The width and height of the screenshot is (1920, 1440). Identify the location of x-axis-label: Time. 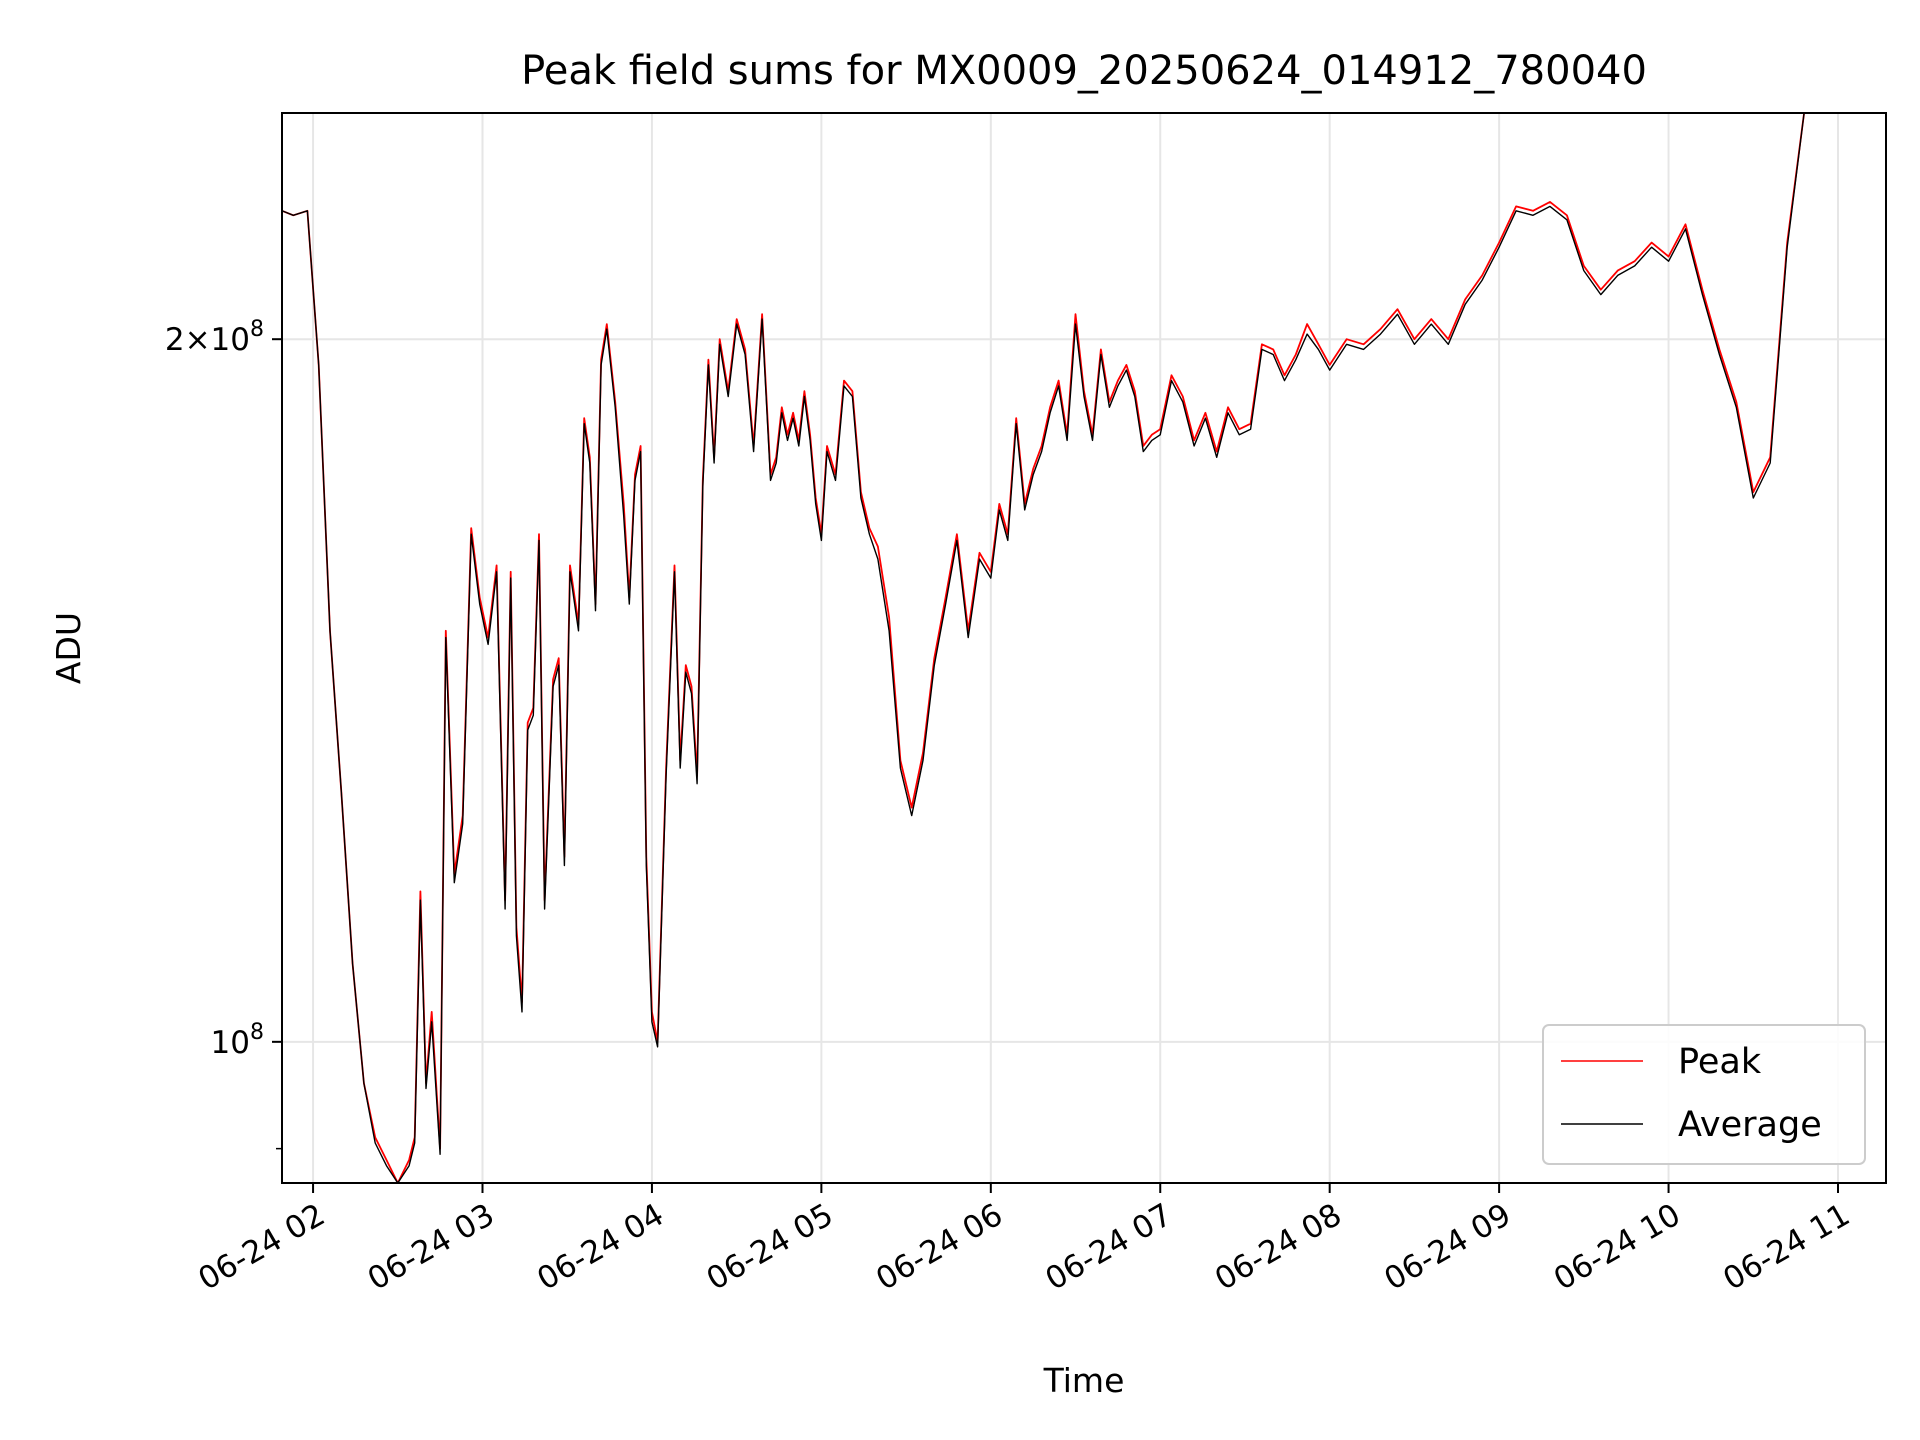
(1084, 1380).